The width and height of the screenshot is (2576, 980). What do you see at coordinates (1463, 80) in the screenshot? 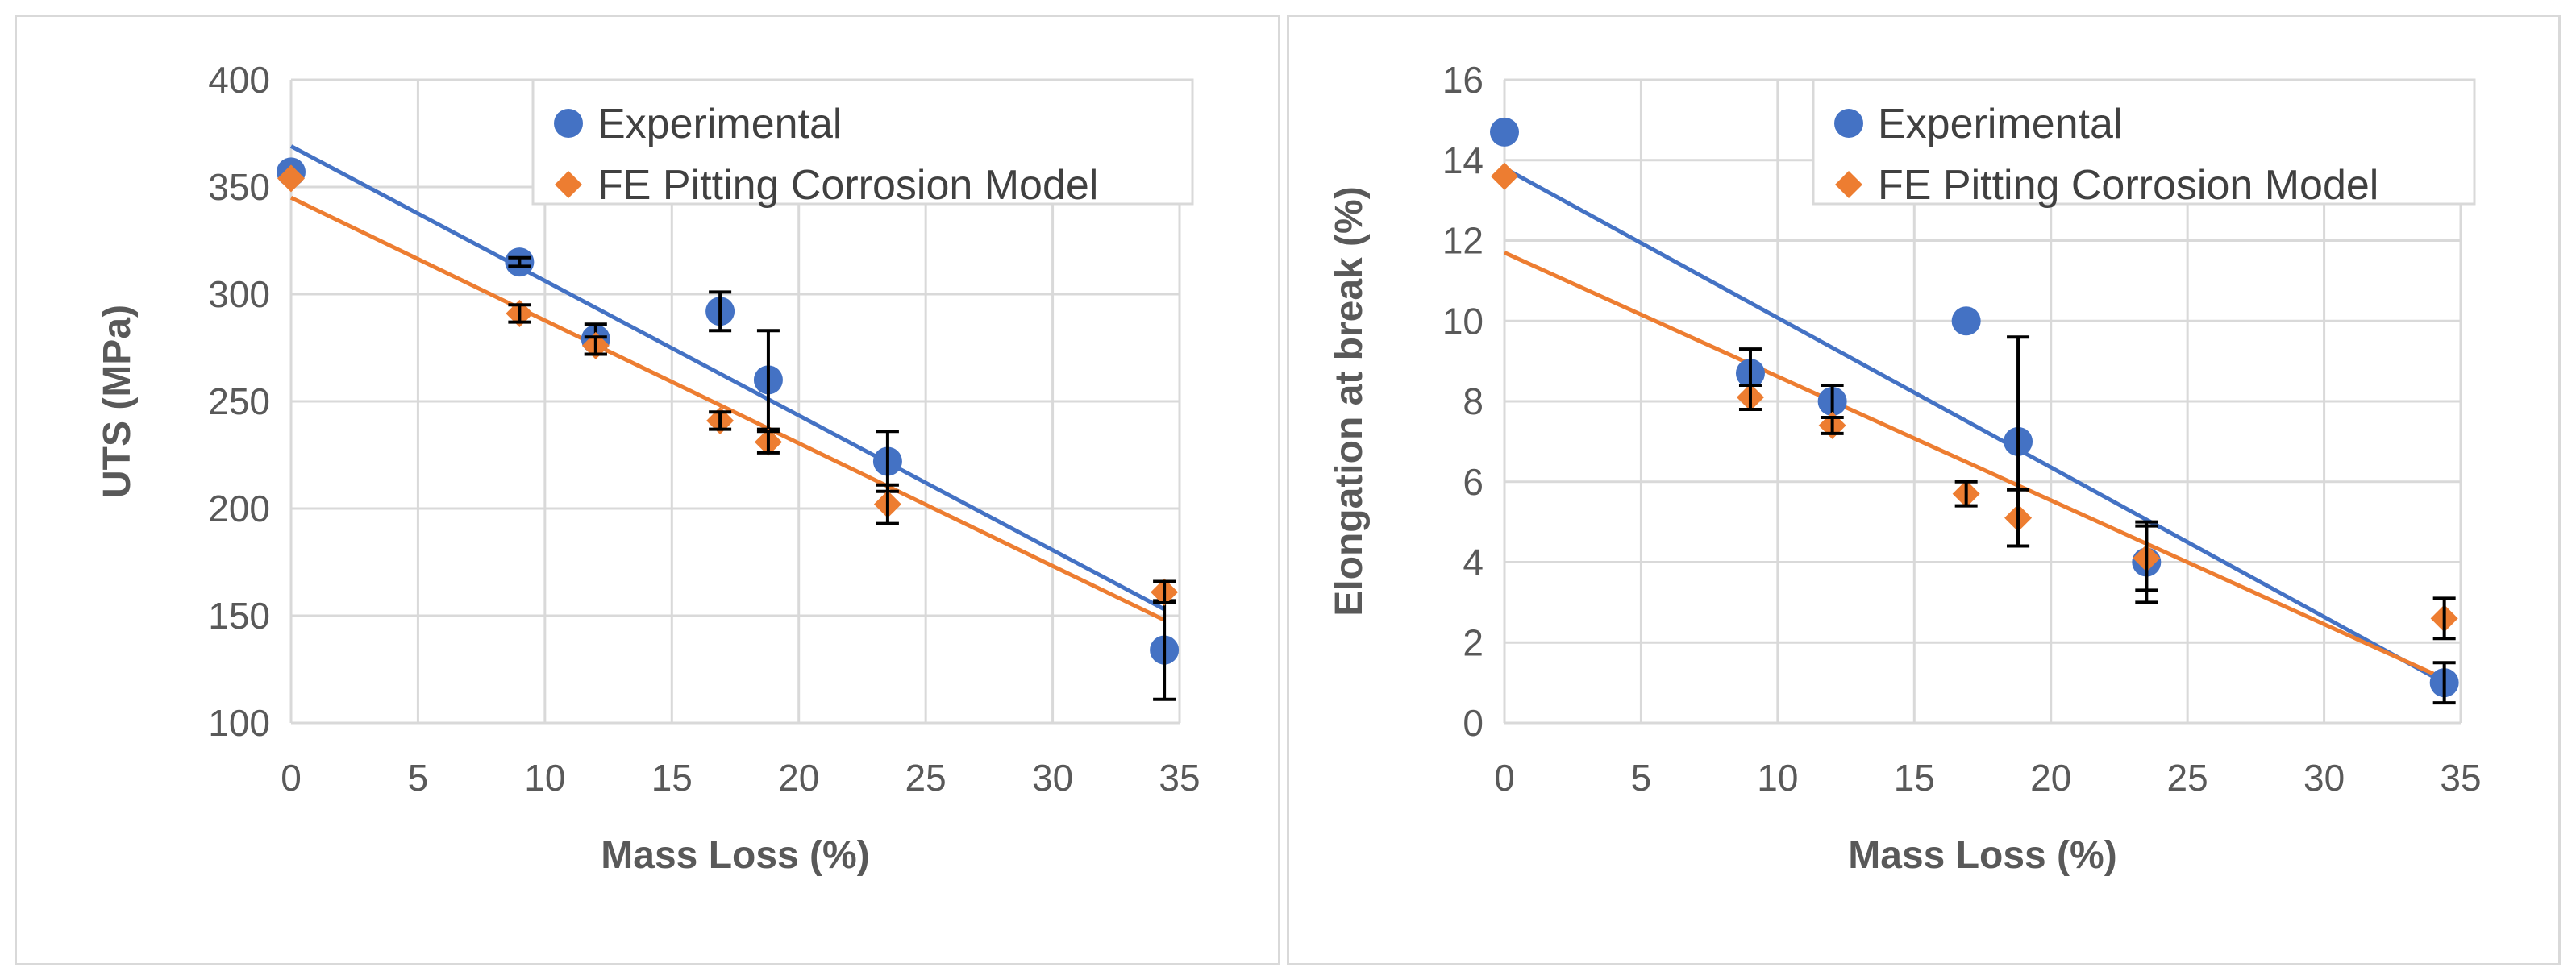
I see `y-tick-label: 16` at bounding box center [1463, 80].